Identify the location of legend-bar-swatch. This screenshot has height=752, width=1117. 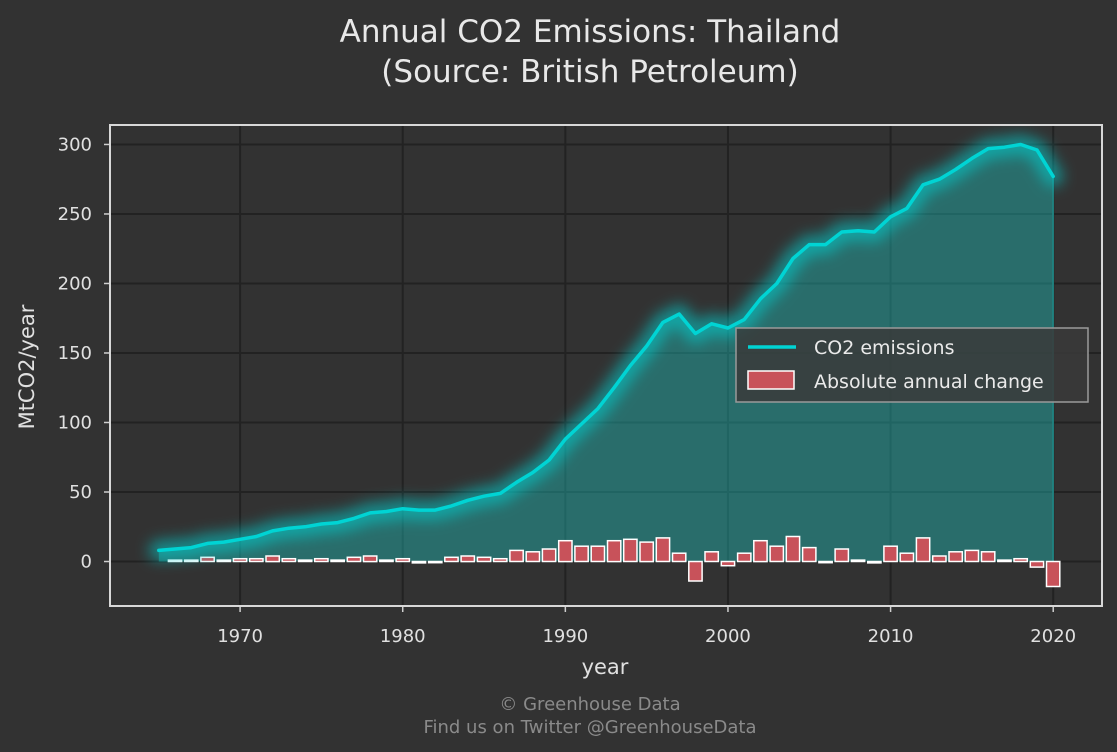
(771, 380).